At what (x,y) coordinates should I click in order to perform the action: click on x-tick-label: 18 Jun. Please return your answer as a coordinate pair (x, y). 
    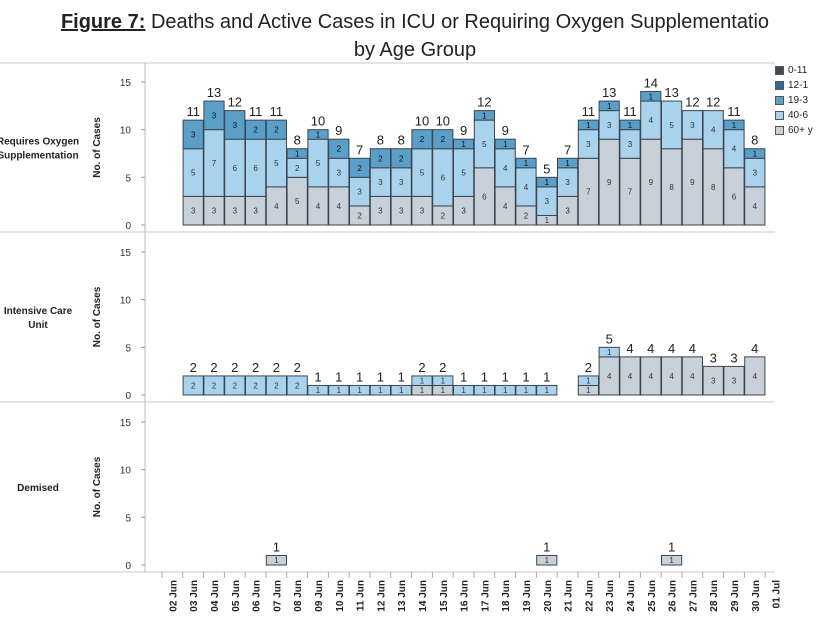
    Looking at the image, I should click on (506, 596).